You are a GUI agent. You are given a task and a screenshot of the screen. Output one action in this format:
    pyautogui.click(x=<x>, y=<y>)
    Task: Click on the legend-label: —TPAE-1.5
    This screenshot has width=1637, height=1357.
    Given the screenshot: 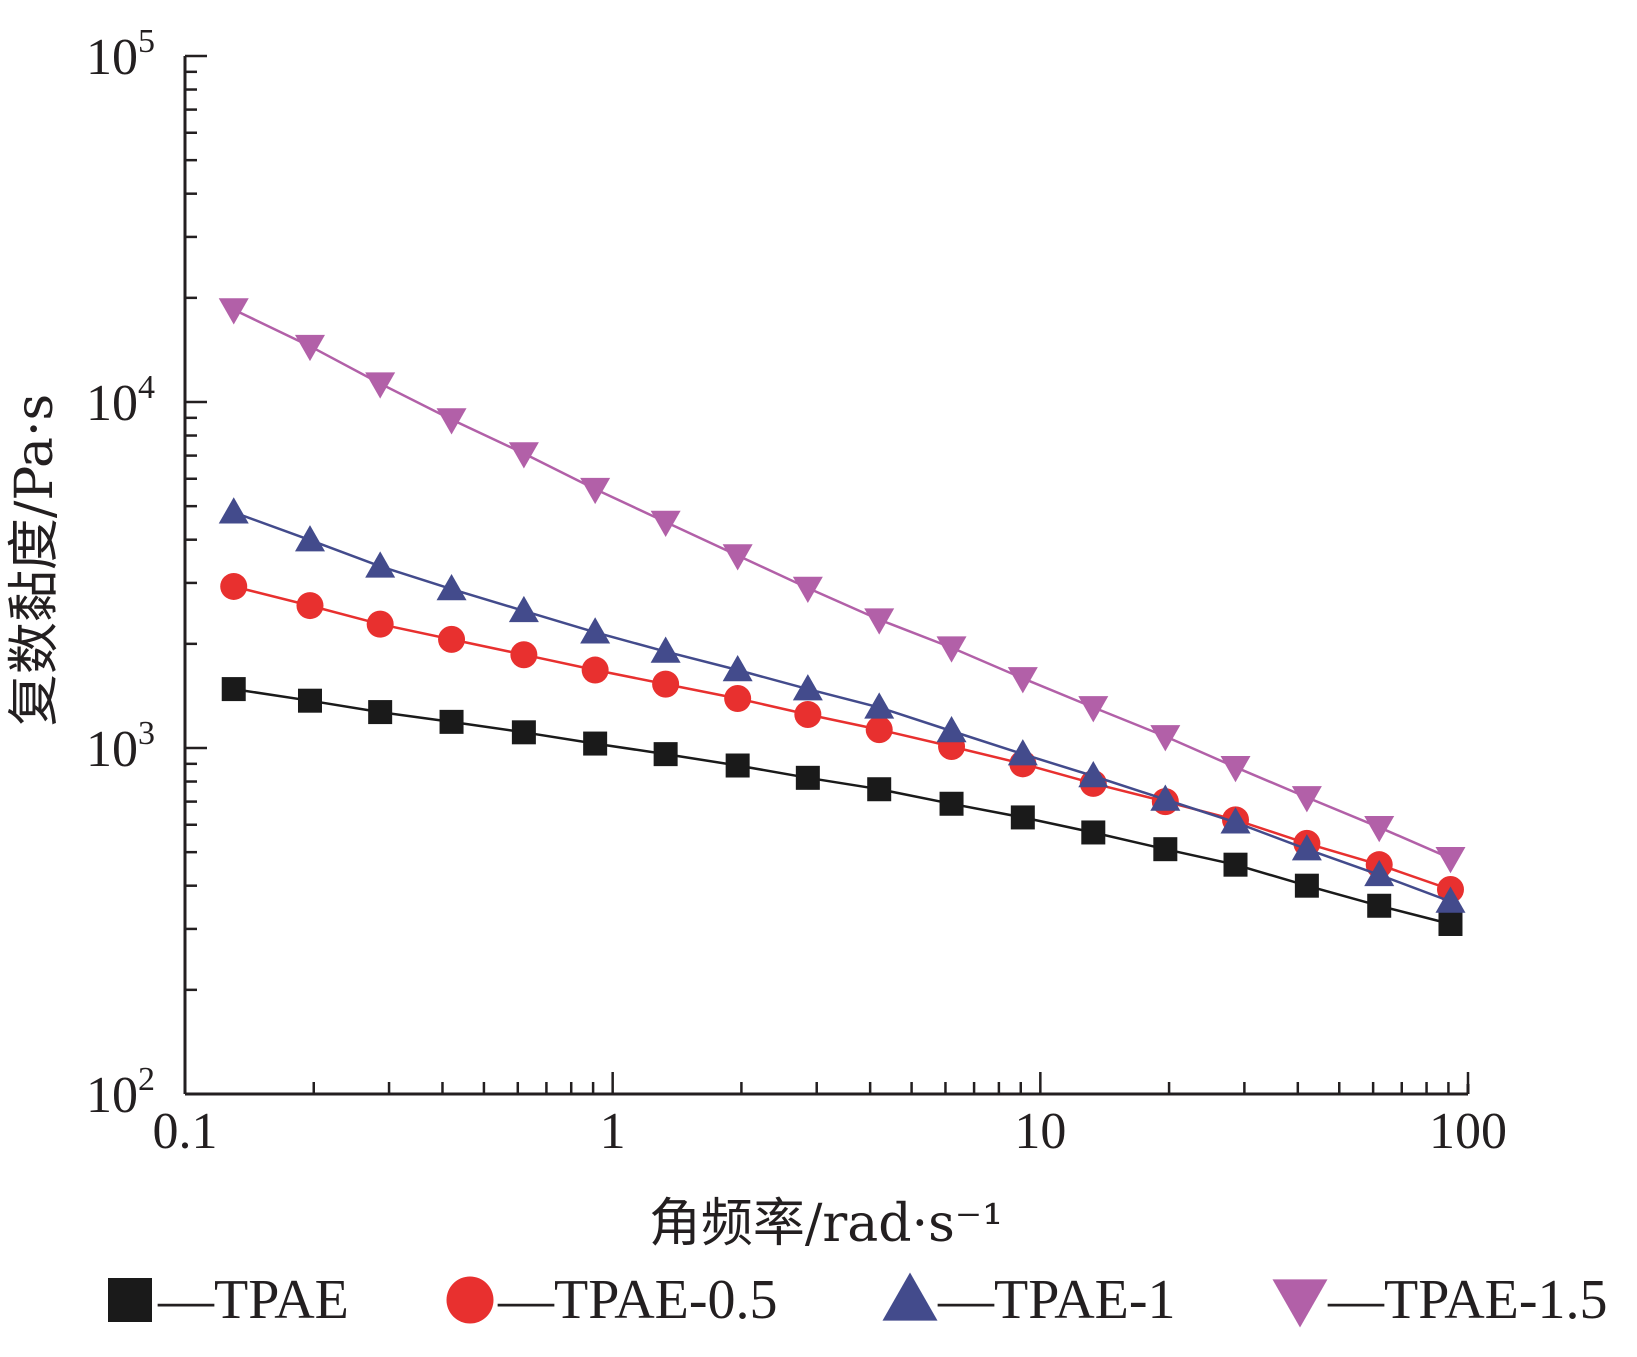 What is the action you would take?
    pyautogui.click(x=1467, y=1300)
    